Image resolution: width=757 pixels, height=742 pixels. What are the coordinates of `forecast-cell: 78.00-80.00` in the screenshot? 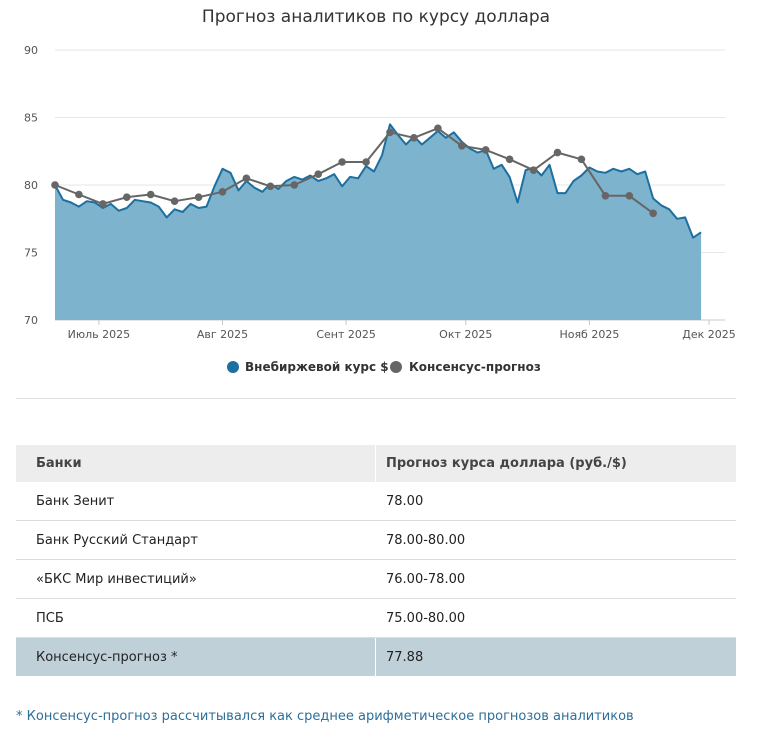 It's located at (555, 540).